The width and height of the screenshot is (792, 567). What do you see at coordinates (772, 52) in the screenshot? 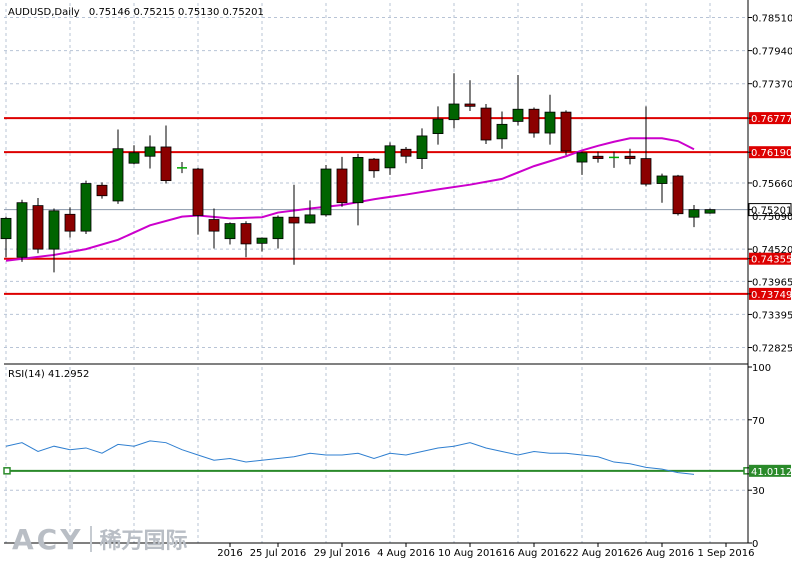
I see `y-tick-label: 0.77940` at bounding box center [772, 52].